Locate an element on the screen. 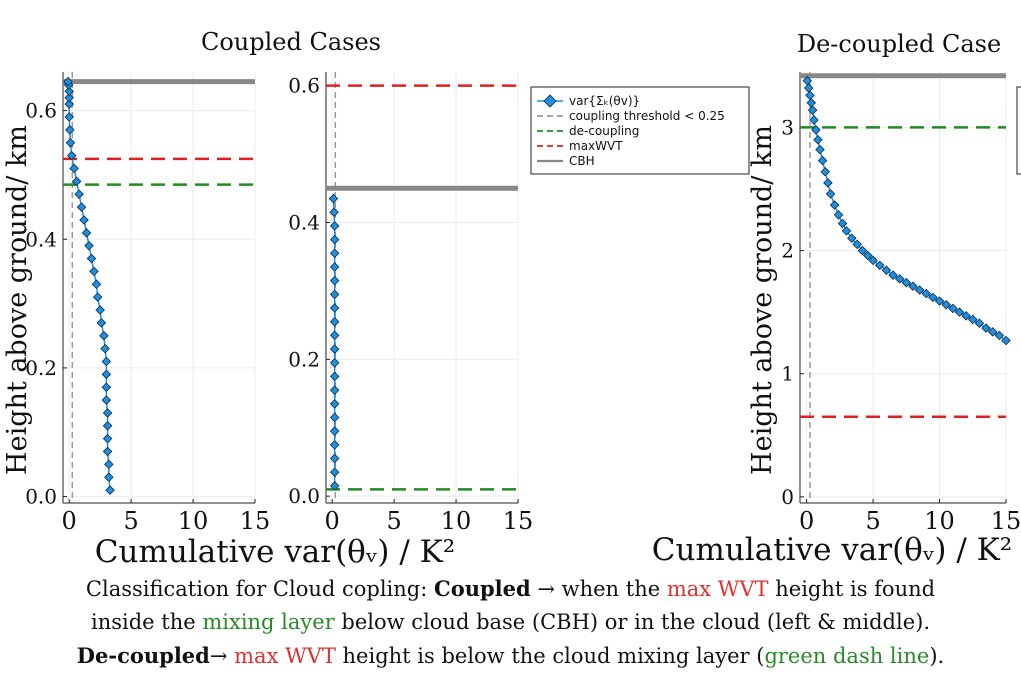 The height and width of the screenshot is (691, 1021). x-tick-label: 0 is located at coordinates (332, 521).